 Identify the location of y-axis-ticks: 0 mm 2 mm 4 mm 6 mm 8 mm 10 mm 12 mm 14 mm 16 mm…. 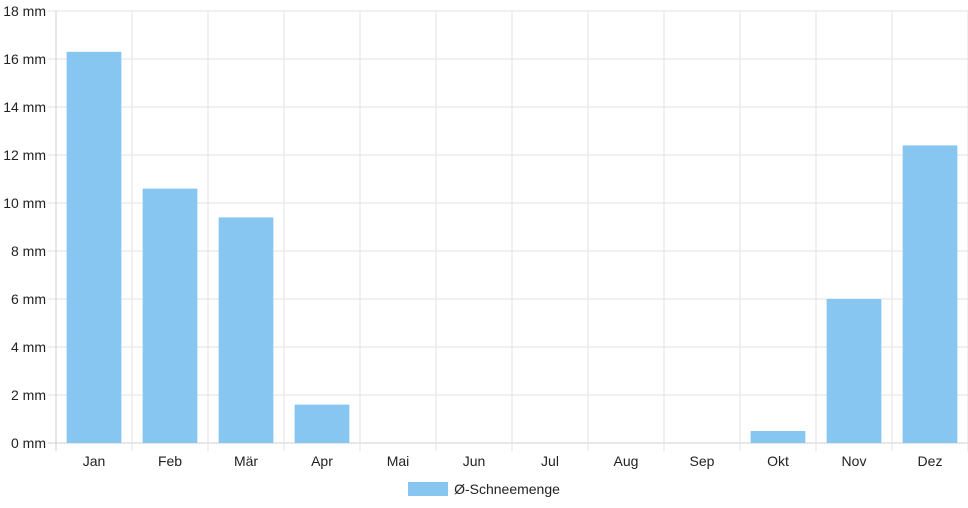
(24, 227).